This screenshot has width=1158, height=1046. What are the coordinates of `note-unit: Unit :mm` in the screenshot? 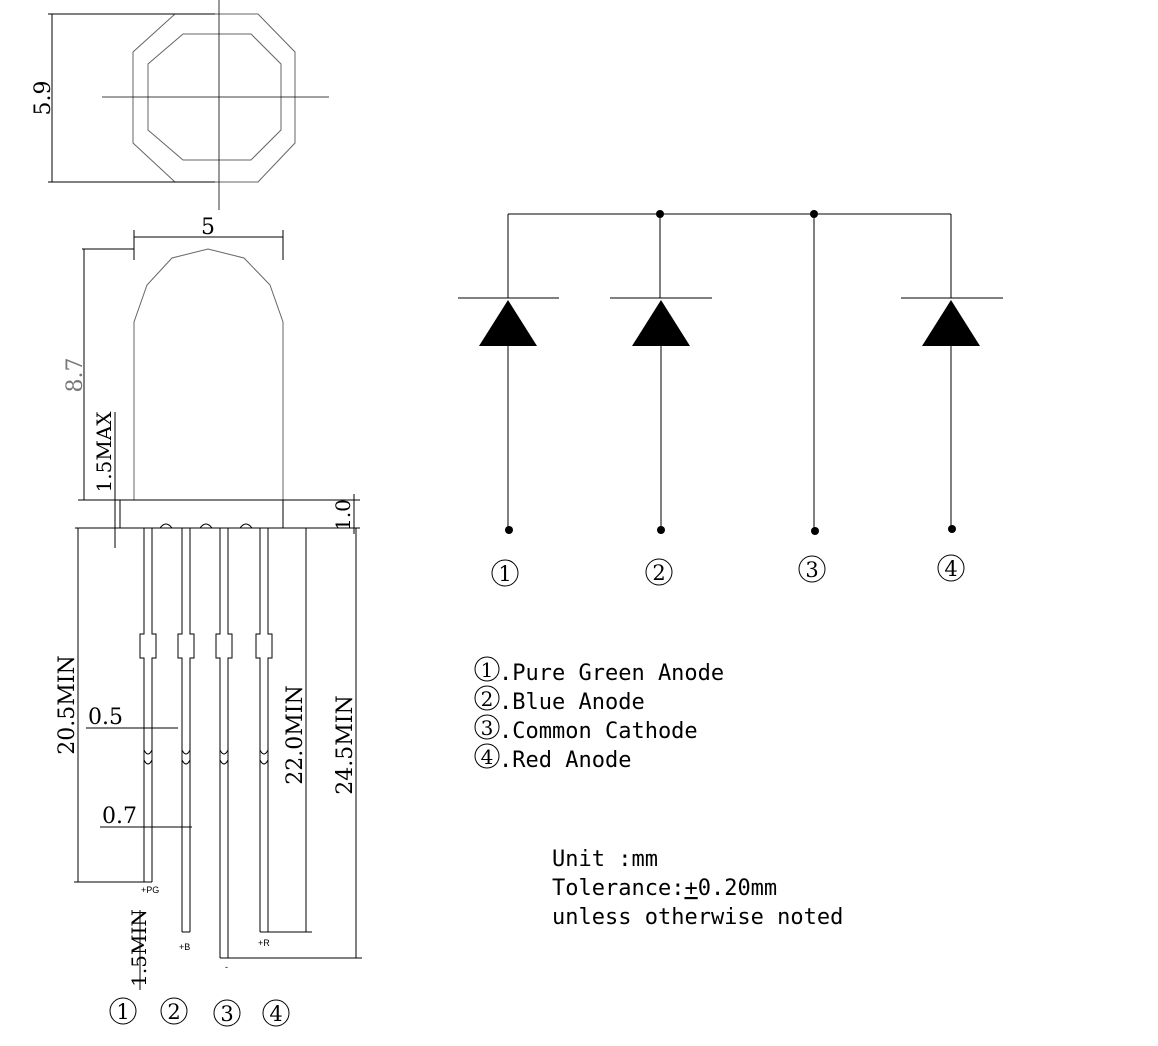 It's located at (605, 859).